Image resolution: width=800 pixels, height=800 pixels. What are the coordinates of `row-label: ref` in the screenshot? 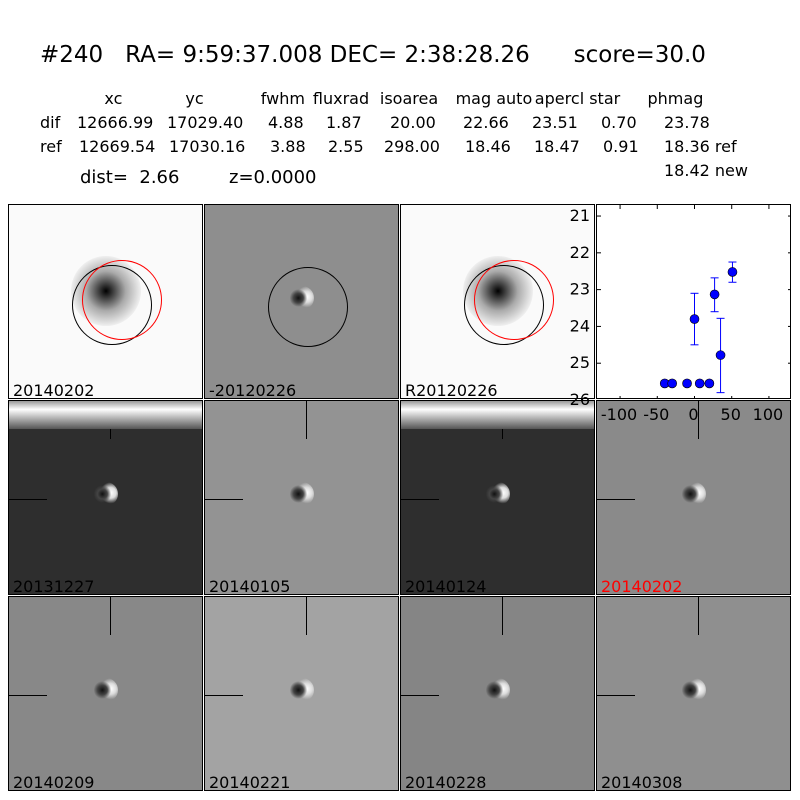 It's located at (51, 146).